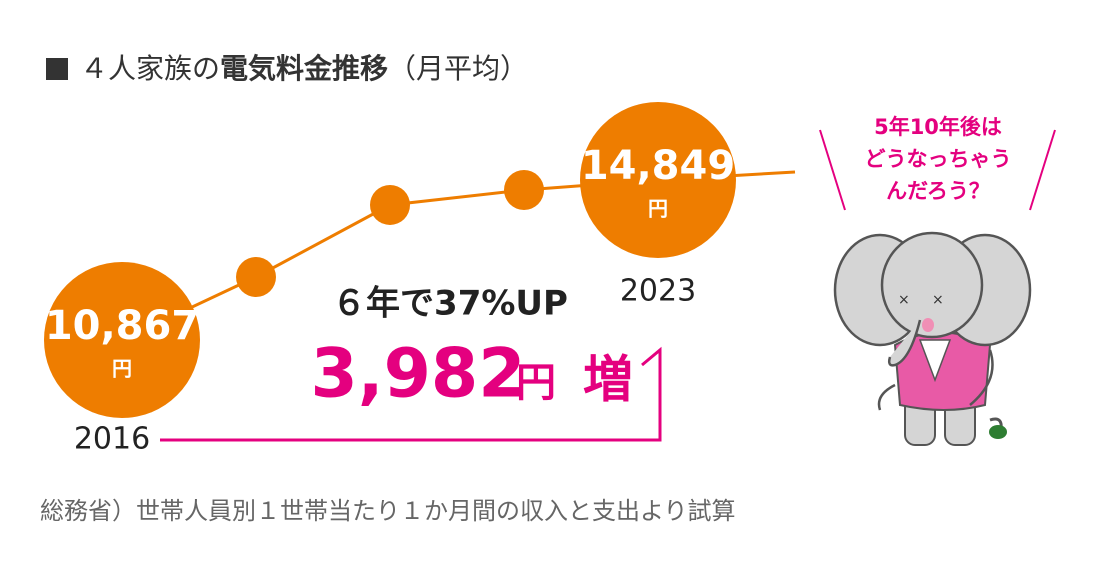 The width and height of the screenshot is (1099, 570). Describe the element at coordinates (122, 326) in the screenshot. I see `value-label: 10,867` at that location.